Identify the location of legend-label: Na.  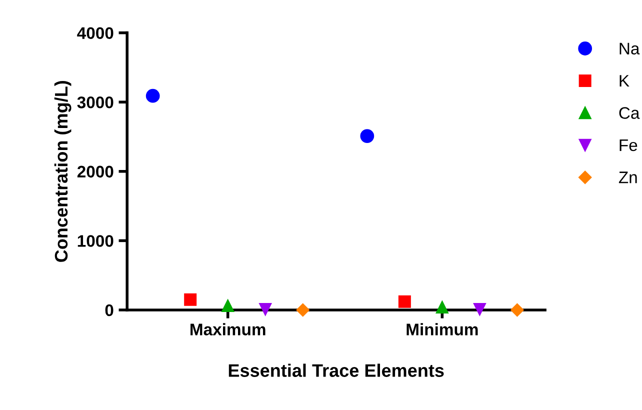
(630, 48).